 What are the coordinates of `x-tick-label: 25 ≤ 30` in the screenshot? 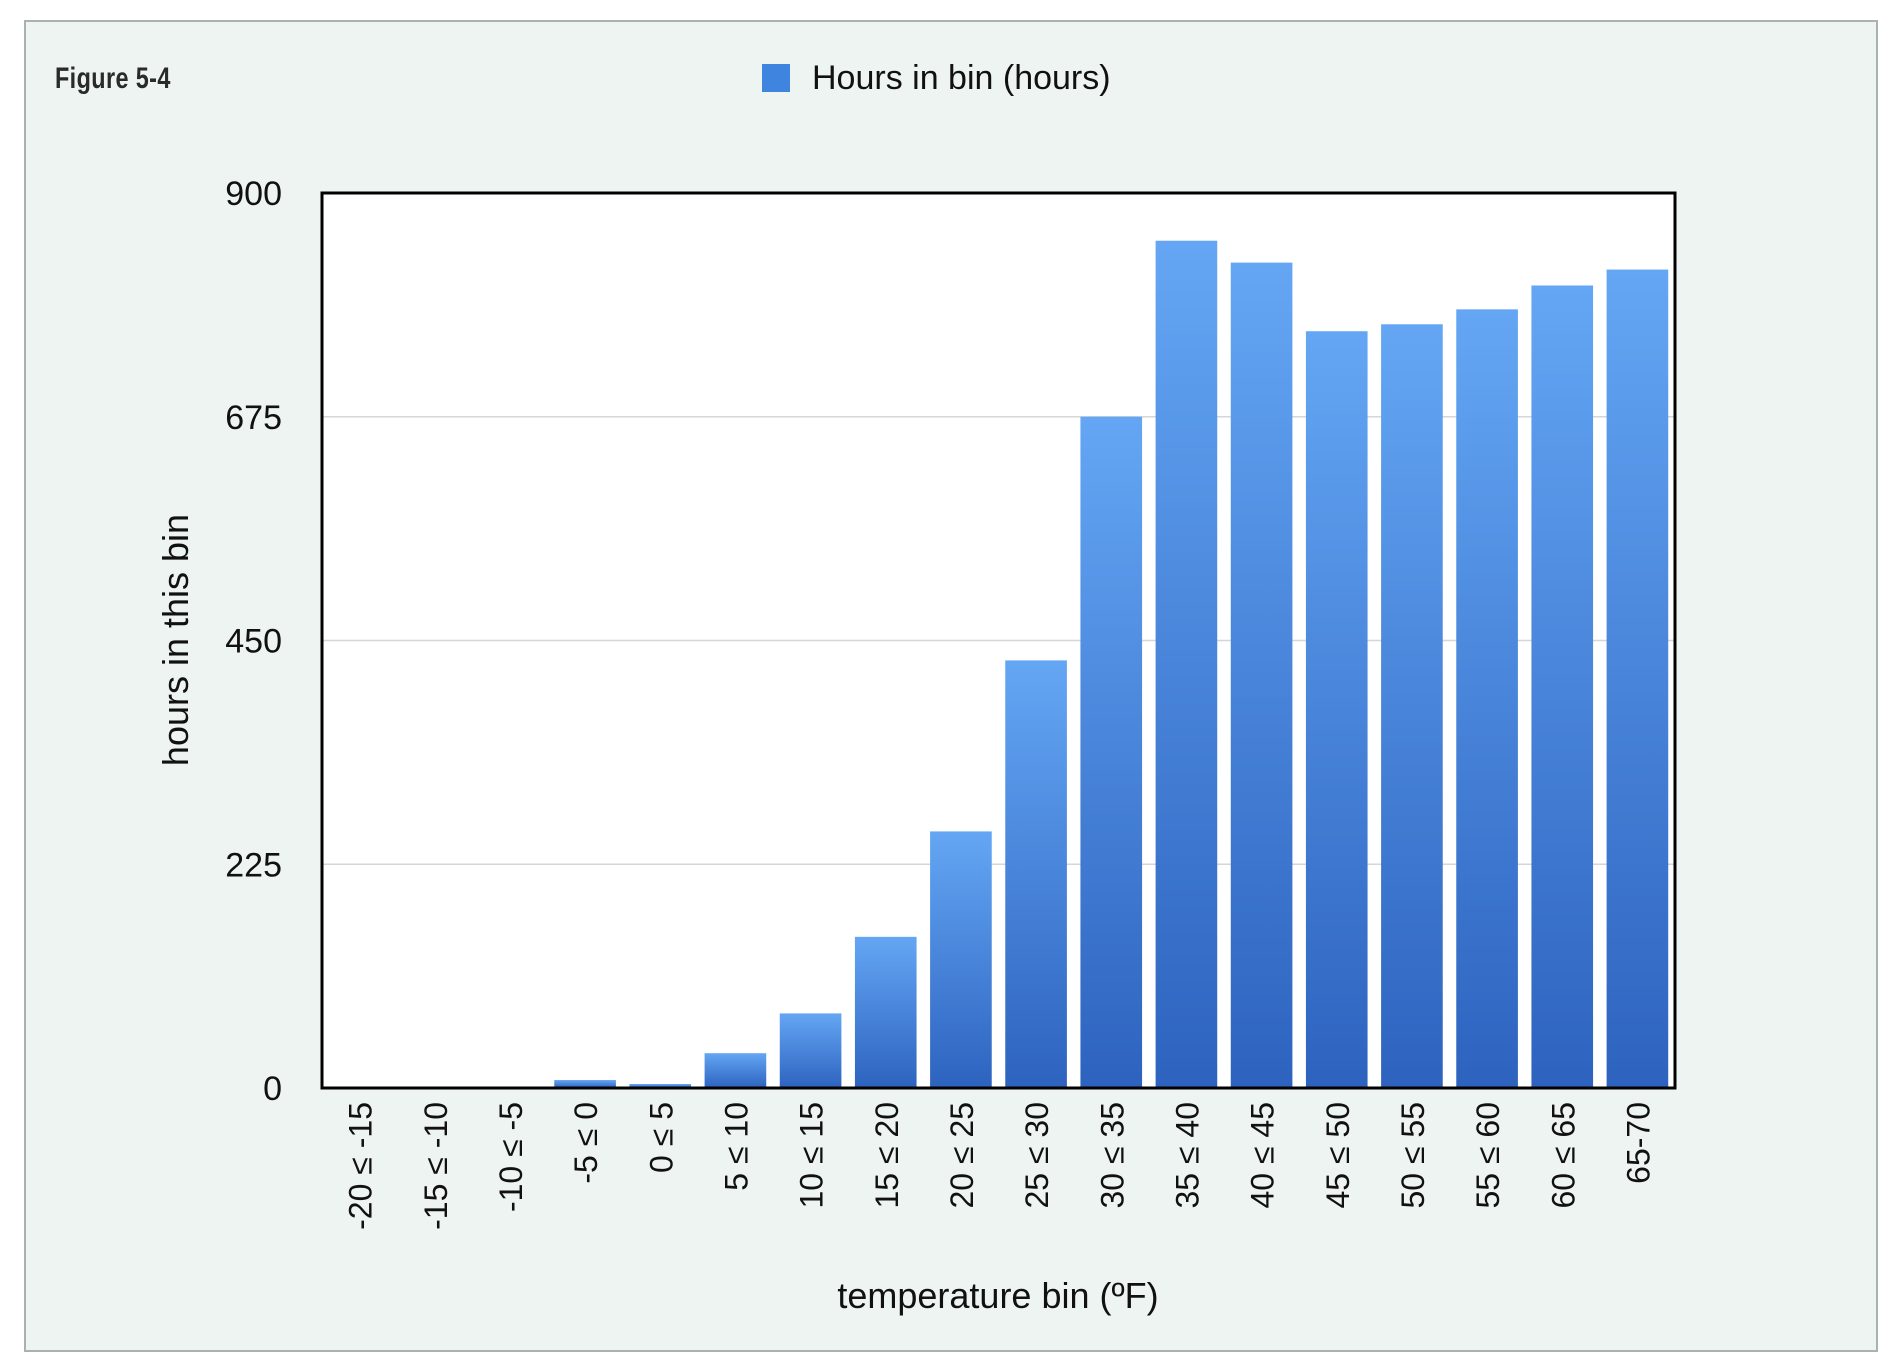 It's located at (1037, 1155).